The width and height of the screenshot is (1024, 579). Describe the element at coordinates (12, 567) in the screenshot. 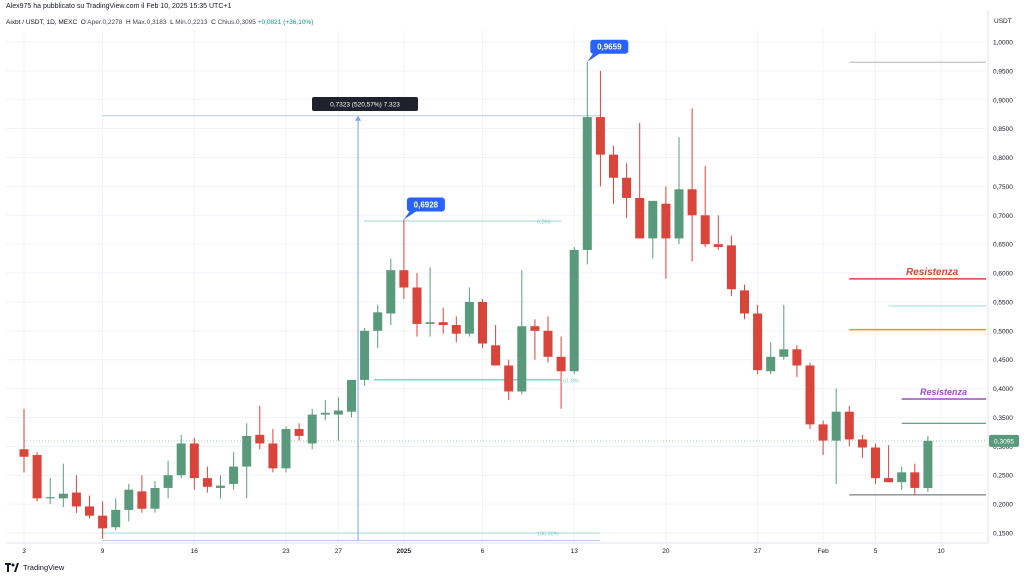

I see `tradingview-logo-icon` at that location.